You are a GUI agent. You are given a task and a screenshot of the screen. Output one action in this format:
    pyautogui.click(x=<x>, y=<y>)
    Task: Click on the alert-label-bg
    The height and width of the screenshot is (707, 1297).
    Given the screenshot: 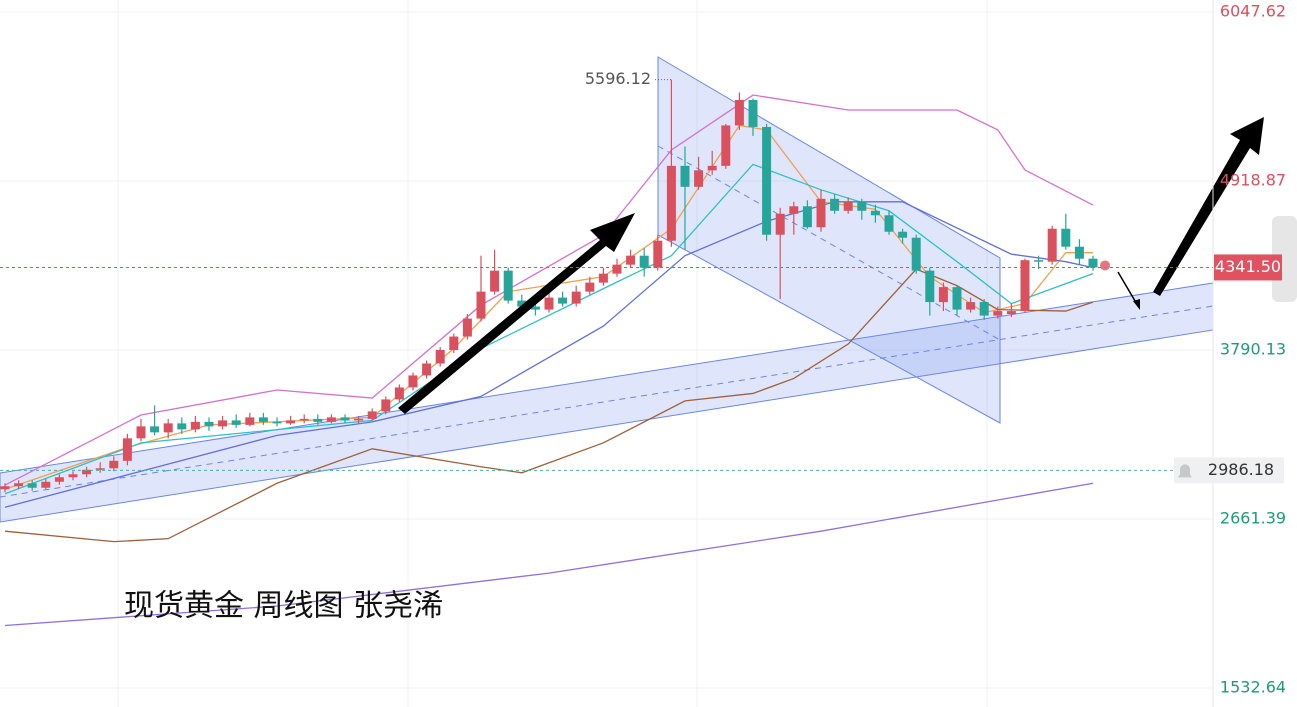 What is the action you would take?
    pyautogui.click(x=1229, y=470)
    